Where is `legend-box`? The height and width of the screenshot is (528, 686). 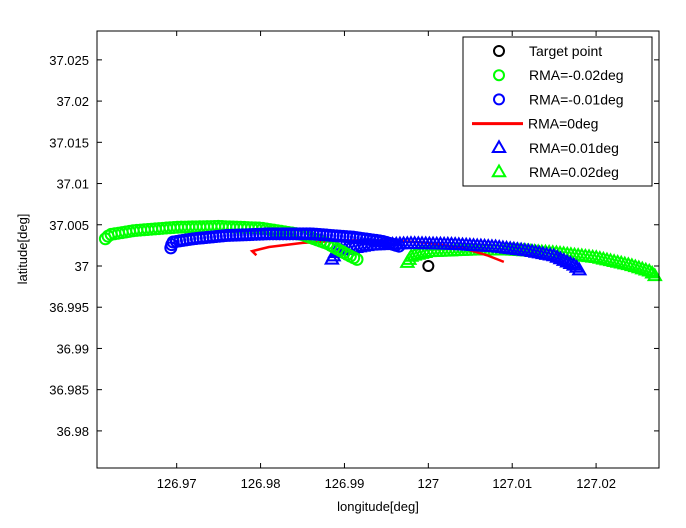
legend-box is located at coordinates (557, 111).